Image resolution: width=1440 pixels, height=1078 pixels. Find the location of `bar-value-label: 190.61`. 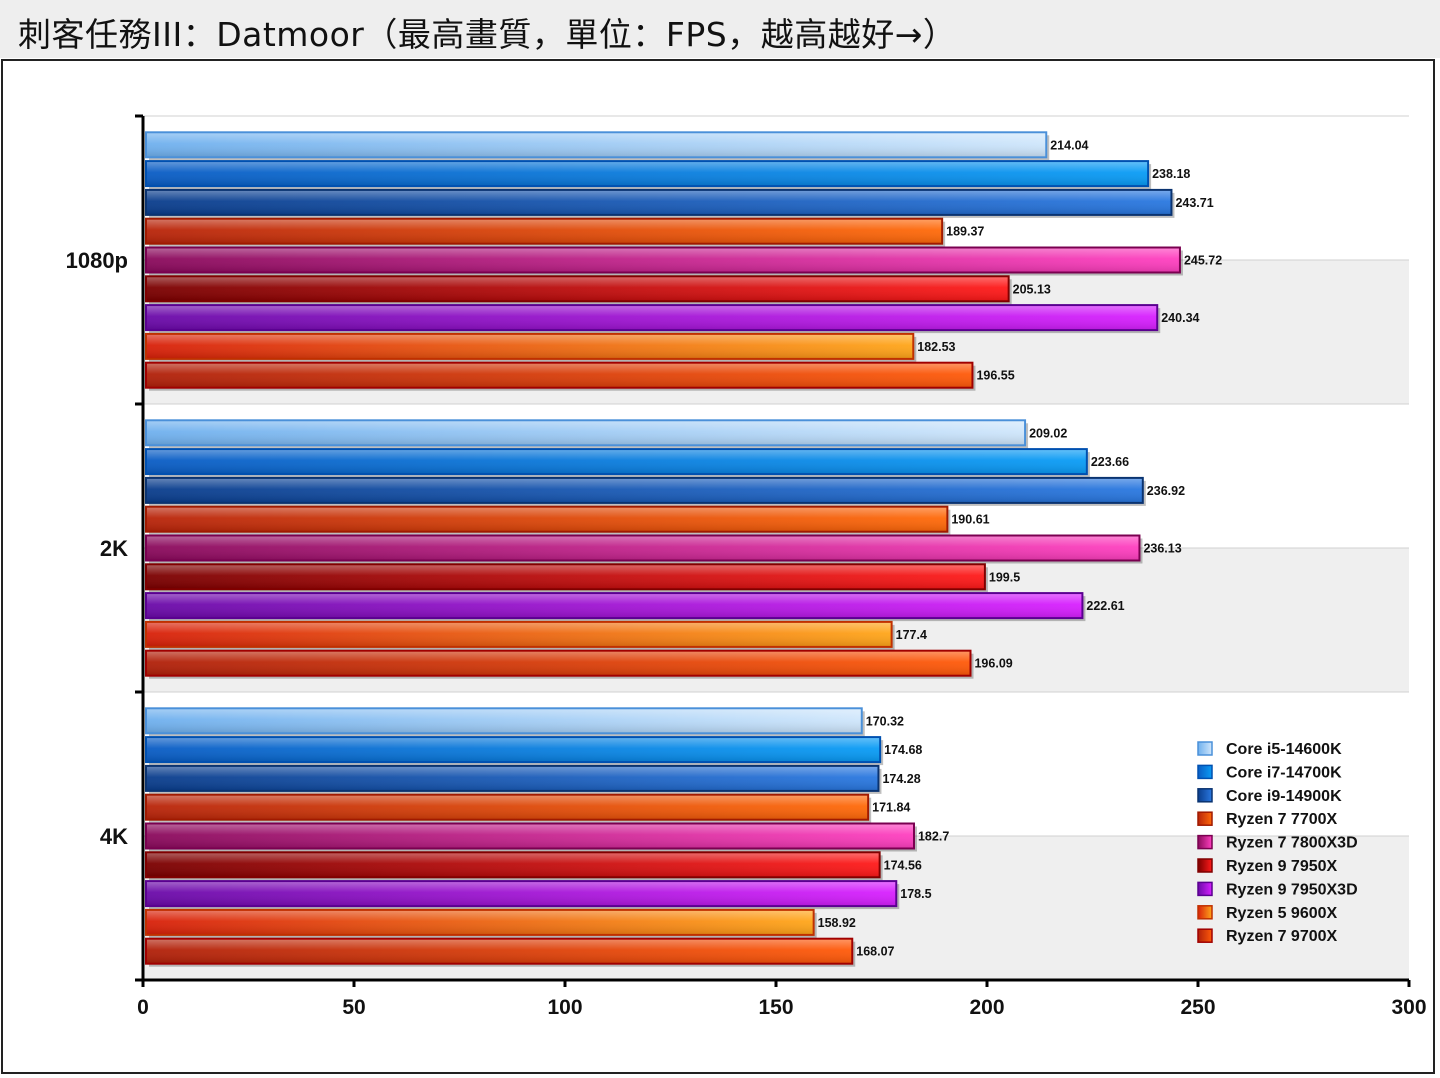

bar-value-label: 190.61 is located at coordinates (970, 520).